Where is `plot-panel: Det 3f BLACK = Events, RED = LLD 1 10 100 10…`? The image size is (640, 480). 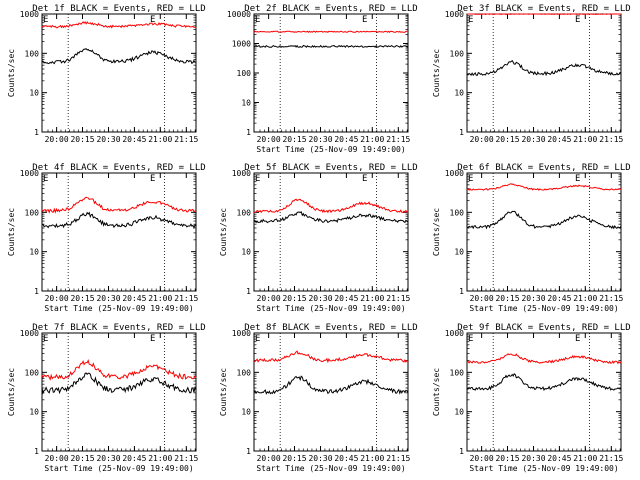 plot-panel: Det 3f BLACK = Events, RED = LLD 1 10 100 10… is located at coordinates (531, 74).